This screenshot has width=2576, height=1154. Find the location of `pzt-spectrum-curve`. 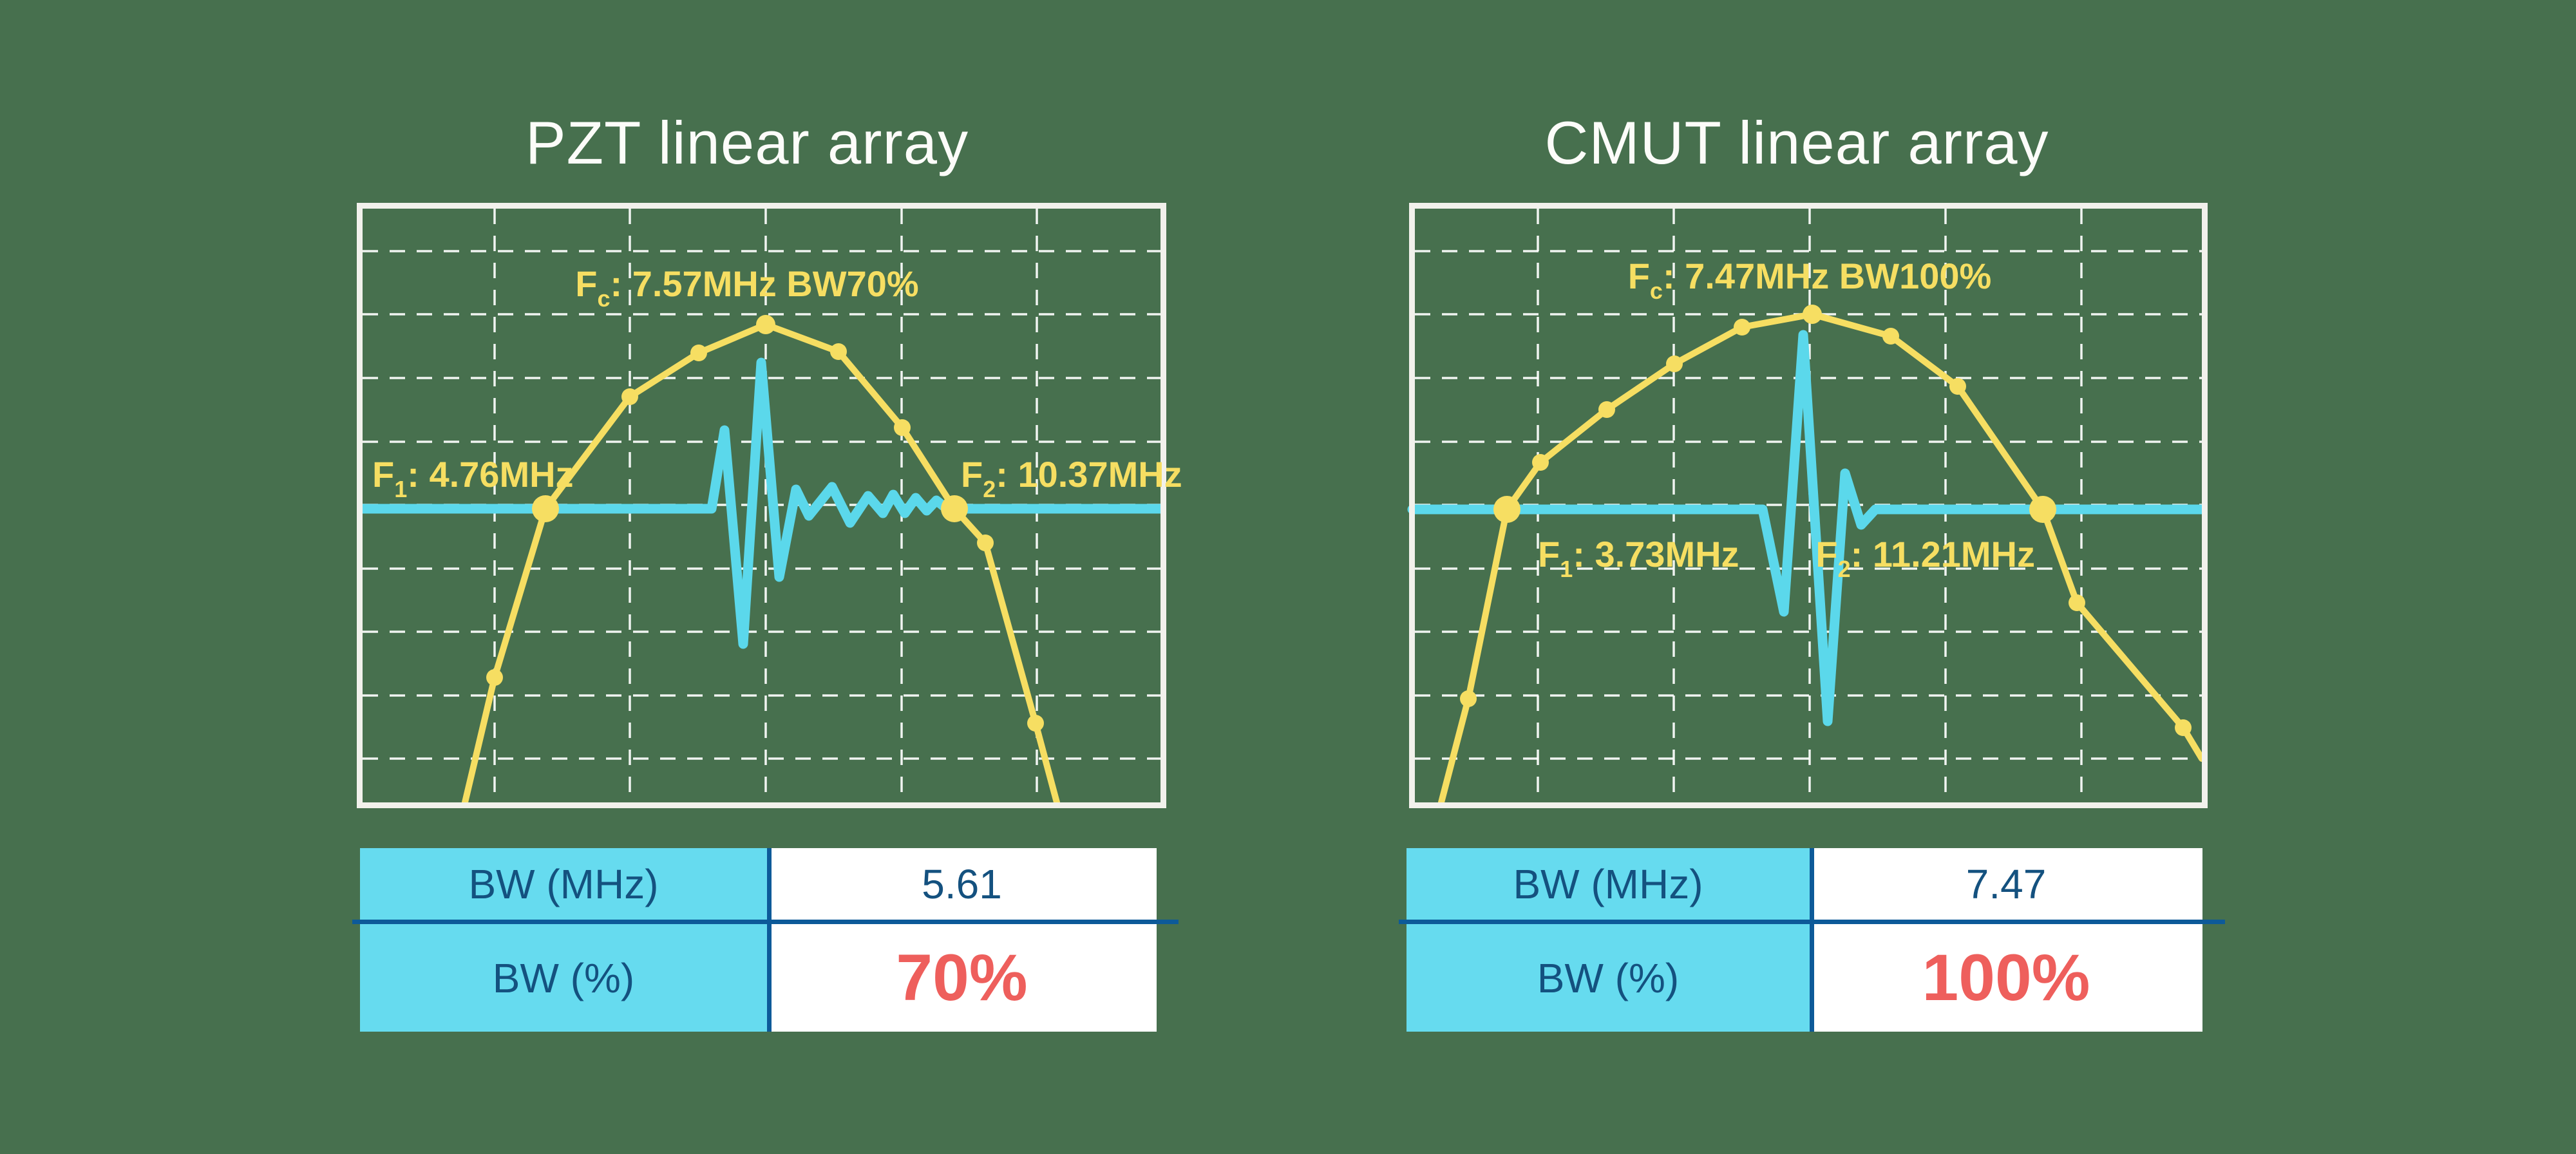

pzt-spectrum-curve is located at coordinates (761, 563).